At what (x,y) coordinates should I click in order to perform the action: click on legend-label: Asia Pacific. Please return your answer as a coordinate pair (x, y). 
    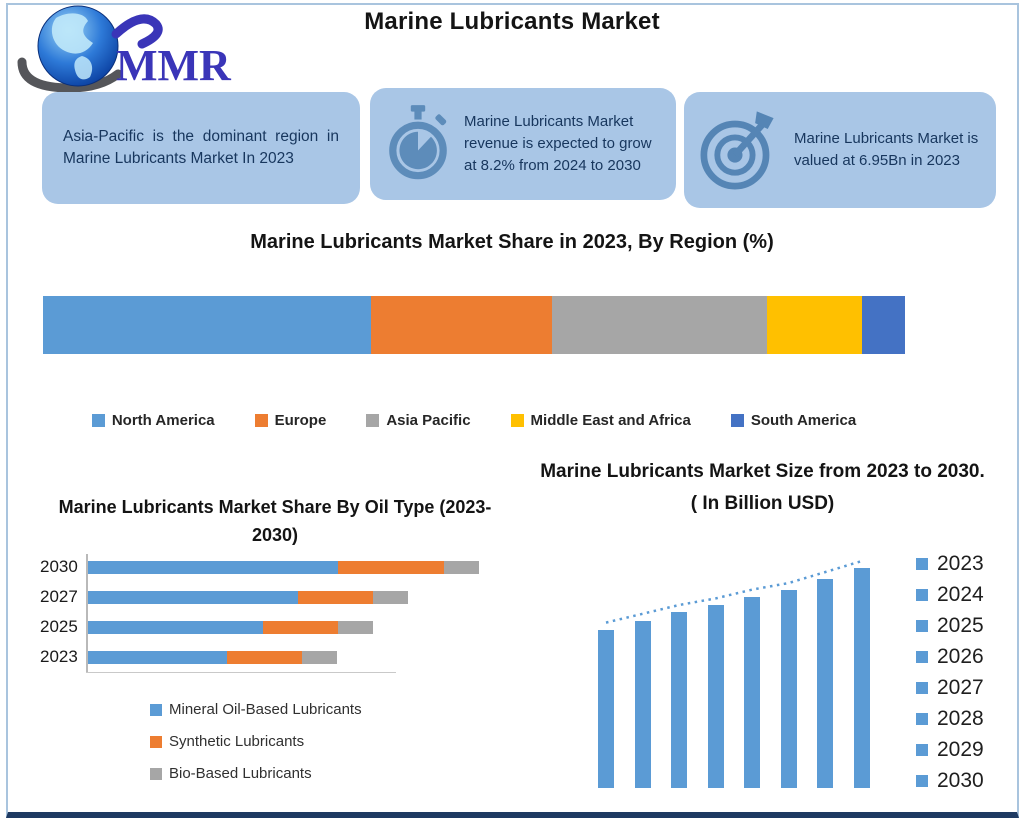
    Looking at the image, I should click on (428, 420).